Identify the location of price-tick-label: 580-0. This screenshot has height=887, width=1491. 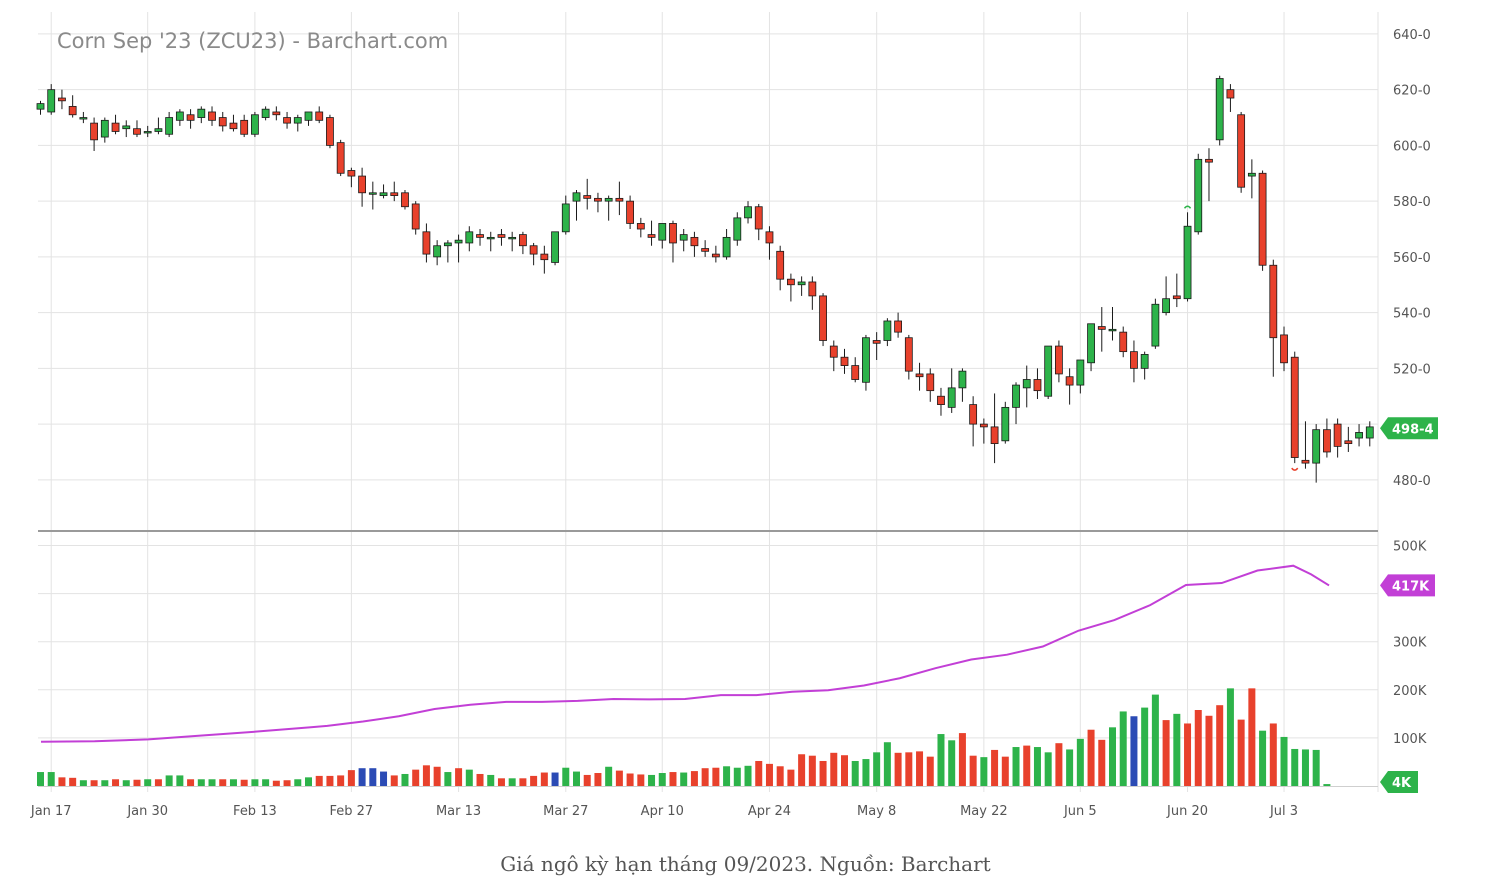
(1412, 202).